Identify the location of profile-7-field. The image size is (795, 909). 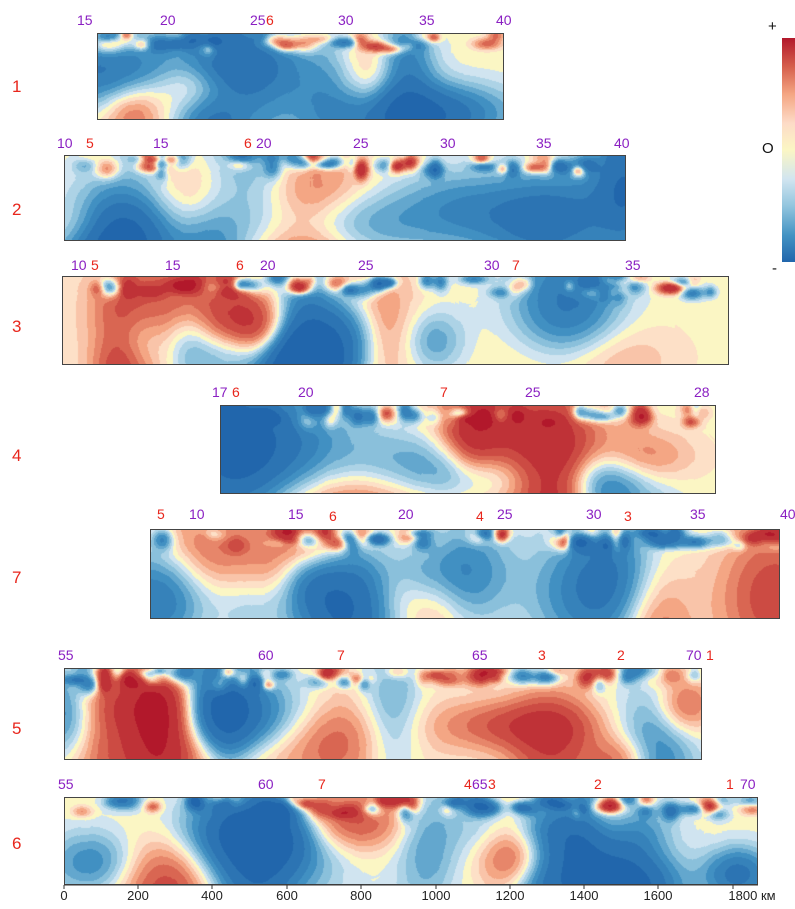
(465, 574).